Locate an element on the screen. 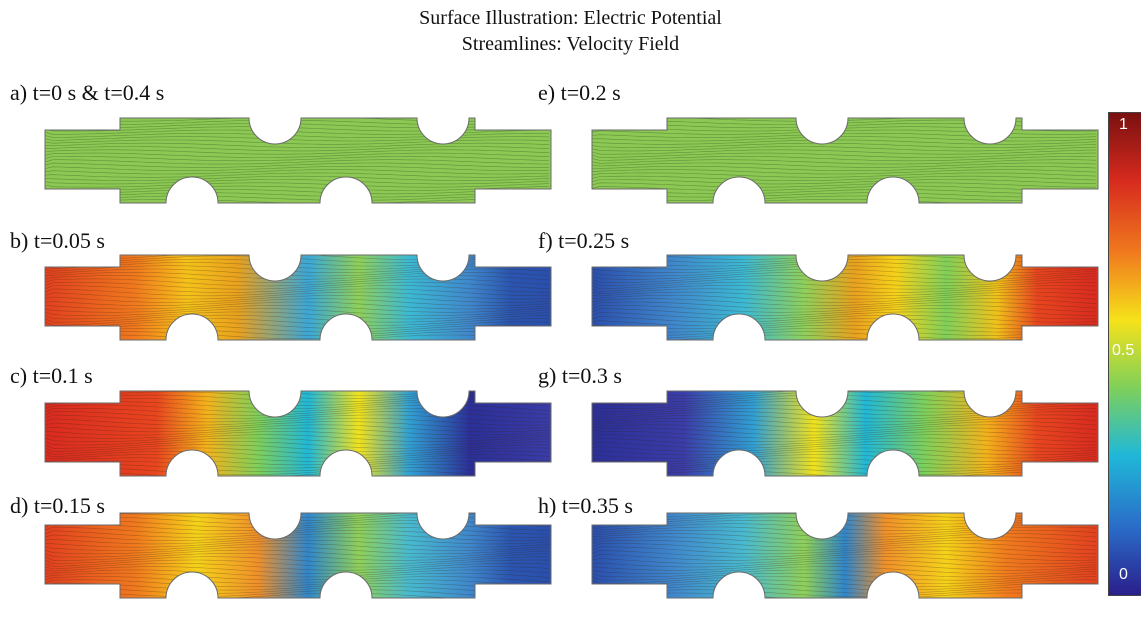 This screenshot has height=625, width=1141. panel-e-channel is located at coordinates (845, 160).